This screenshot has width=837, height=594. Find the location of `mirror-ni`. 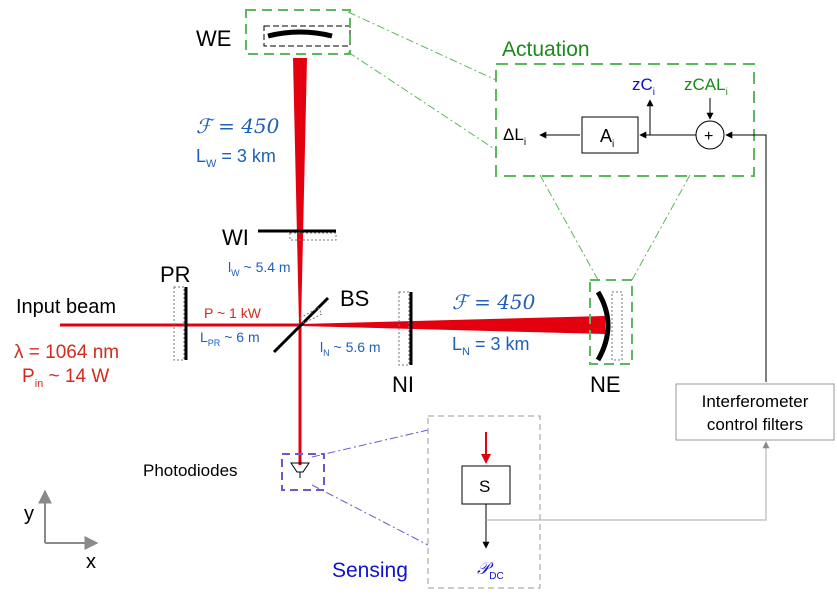

mirror-ni is located at coordinates (405, 328).